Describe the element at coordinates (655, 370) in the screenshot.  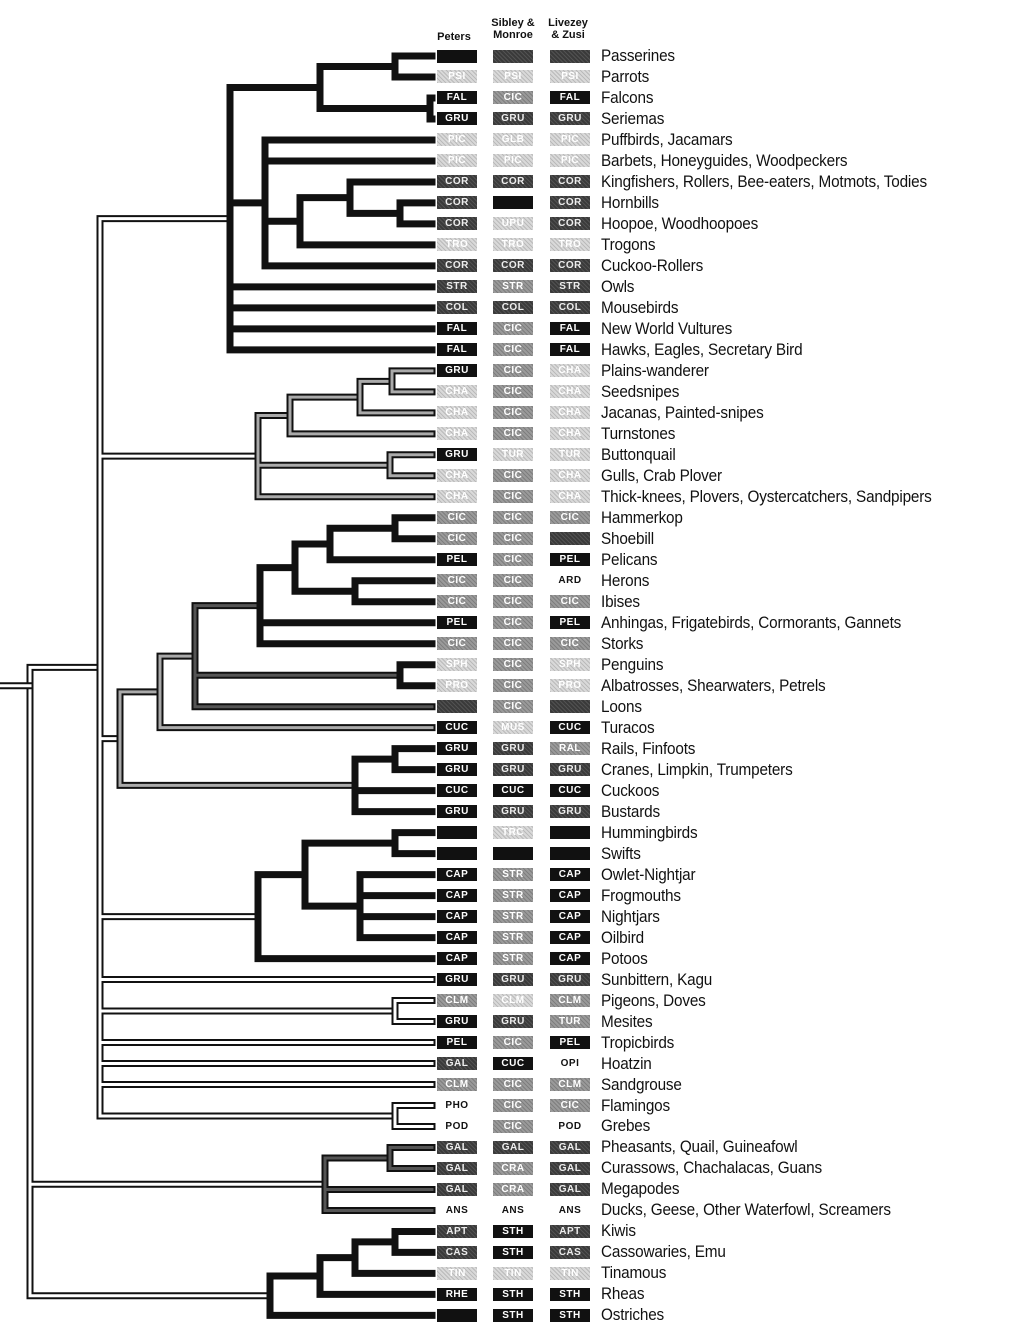
I see `taxon-label: Plains-wanderer` at that location.